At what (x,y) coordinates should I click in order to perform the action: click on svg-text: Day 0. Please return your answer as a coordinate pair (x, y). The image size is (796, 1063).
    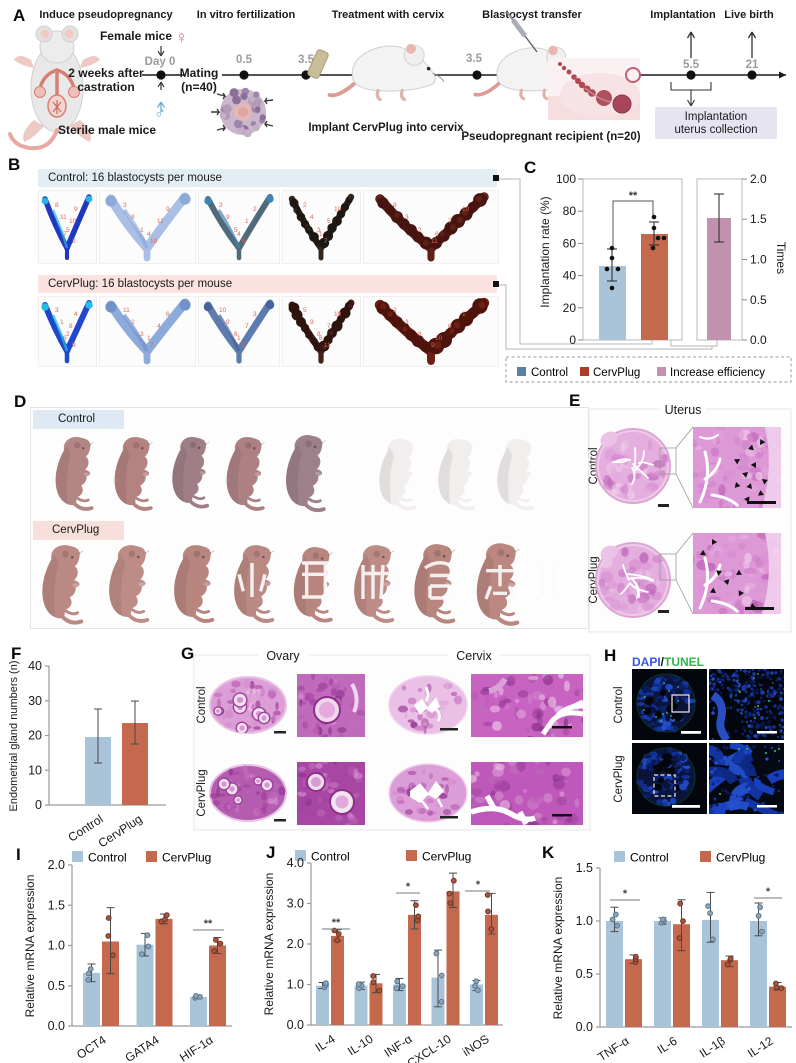
    Looking at the image, I should click on (160, 62).